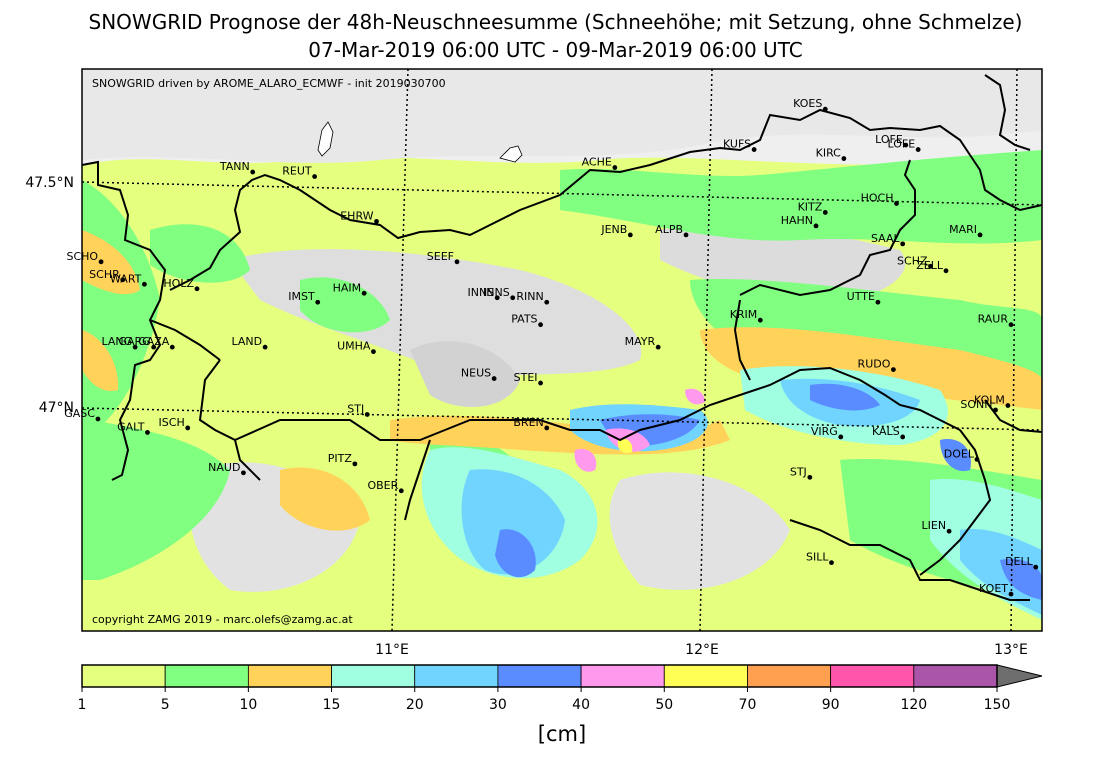 This screenshot has height=763, width=1111. I want to click on station-label: KOLM, so click(989, 400).